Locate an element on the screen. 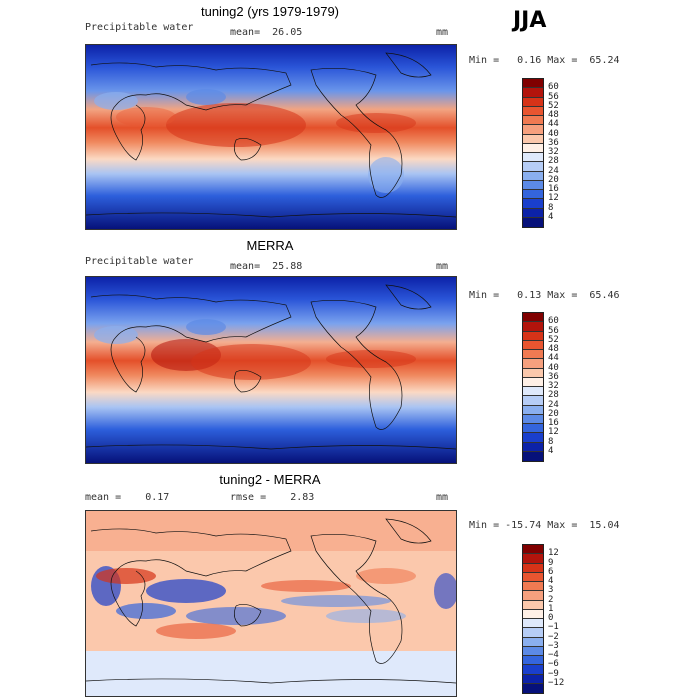 Image resolution: width=700 pixels, height=700 pixels. colorbar-tick-label: 20 is located at coordinates (553, 179).